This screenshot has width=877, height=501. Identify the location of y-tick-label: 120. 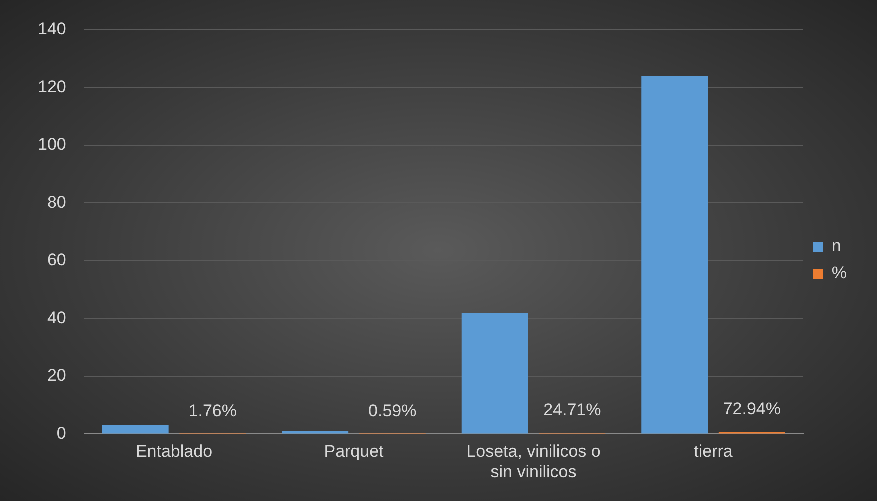
(52, 86).